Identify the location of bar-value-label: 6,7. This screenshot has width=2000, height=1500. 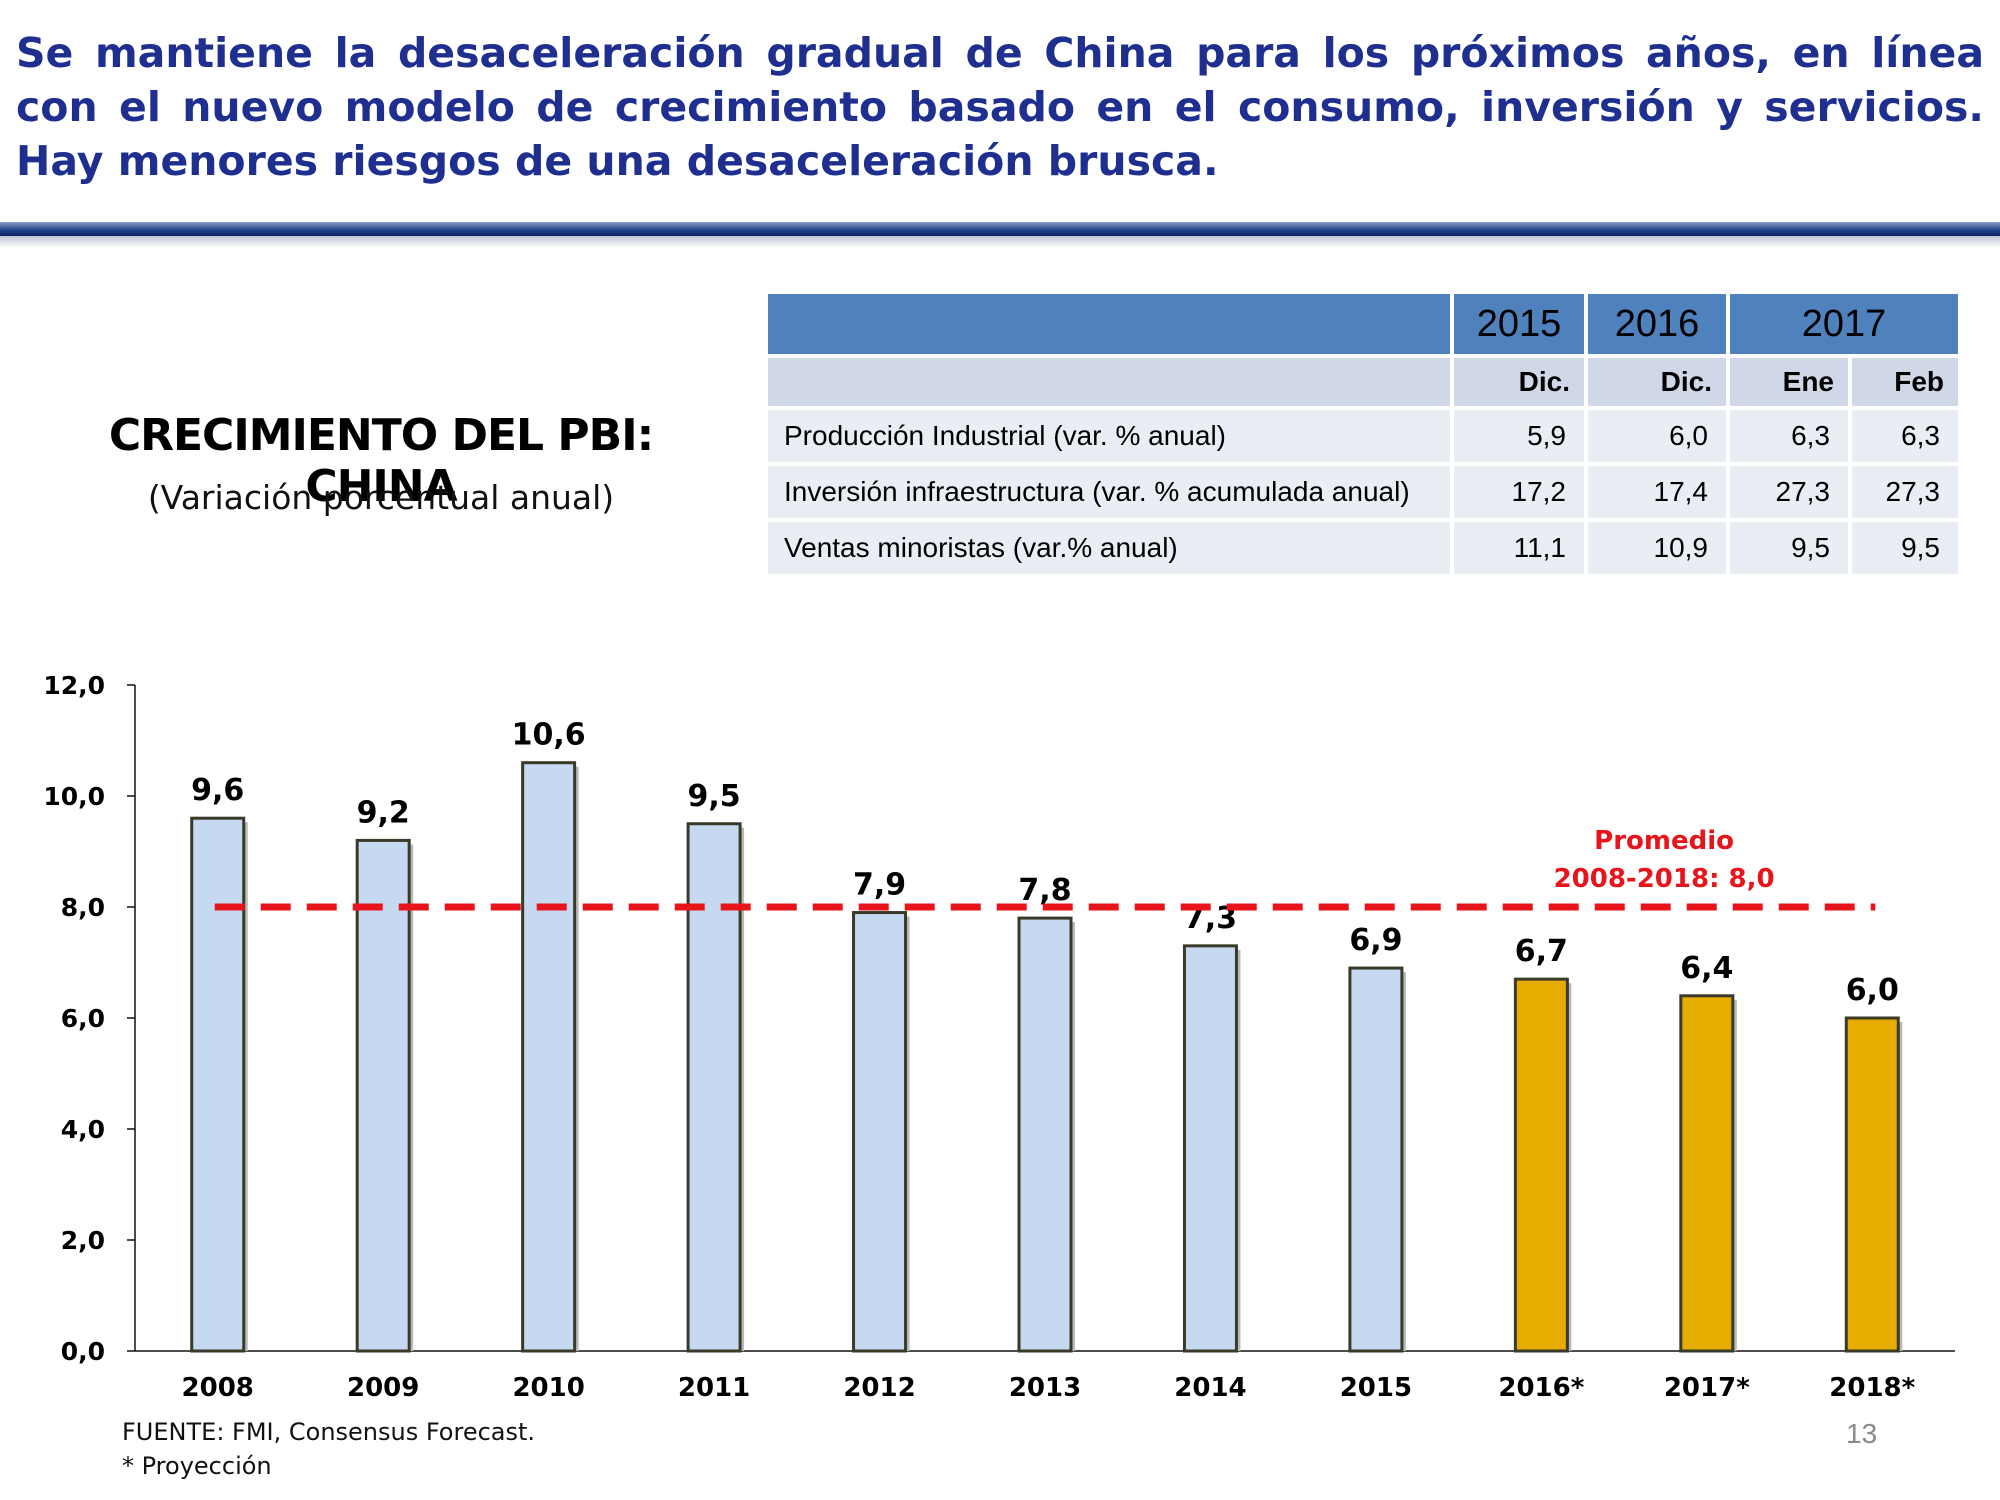
(1541, 951).